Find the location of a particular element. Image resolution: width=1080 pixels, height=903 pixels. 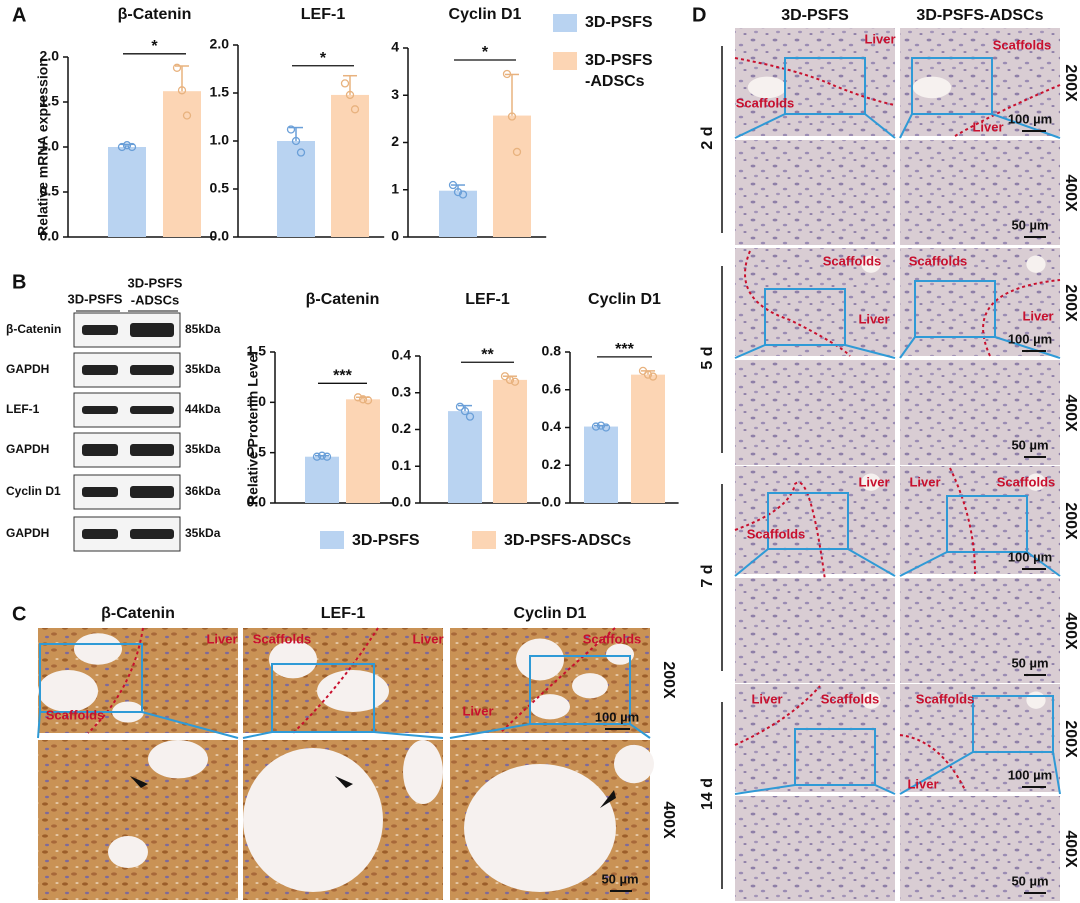

y-tick-label: 0.3 is located at coordinates (402, 391).